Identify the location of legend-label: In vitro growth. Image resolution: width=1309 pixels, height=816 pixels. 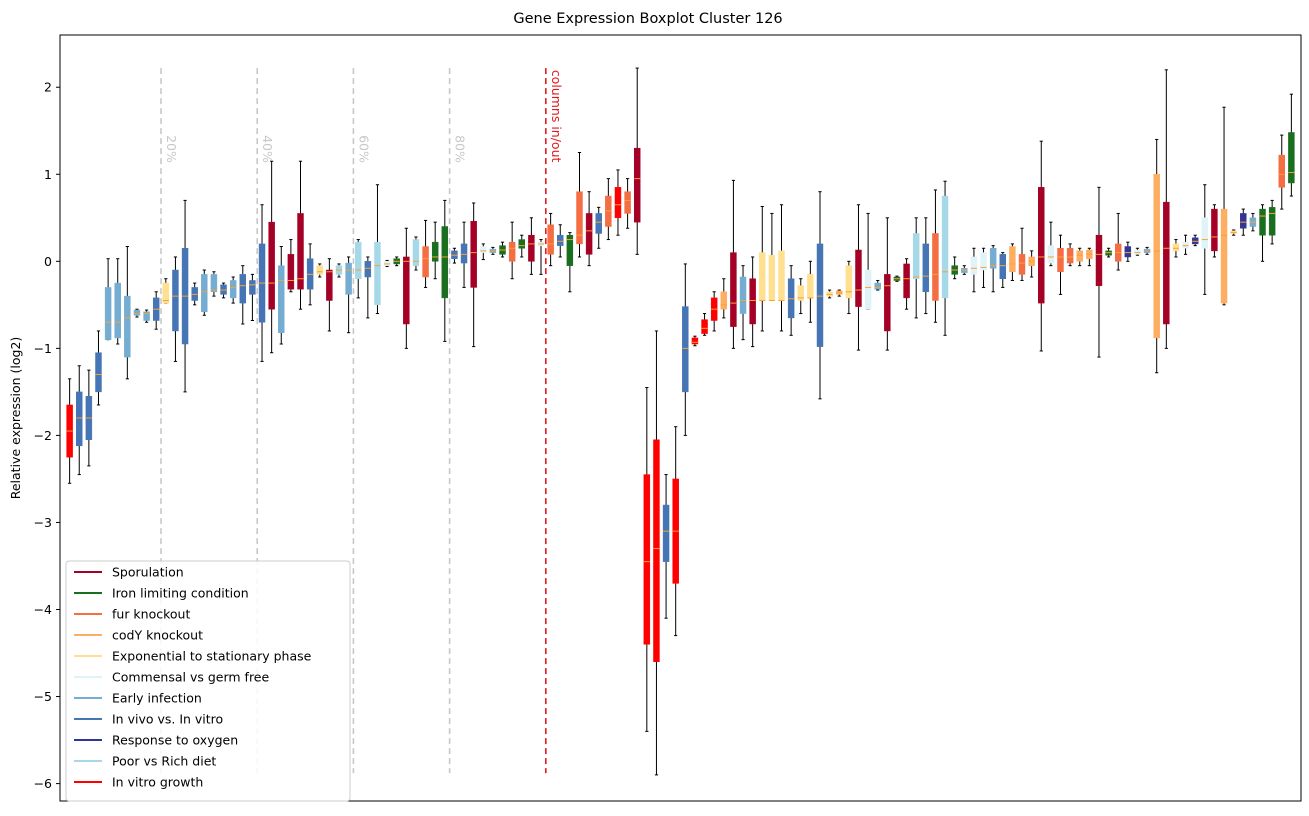
(157, 782).